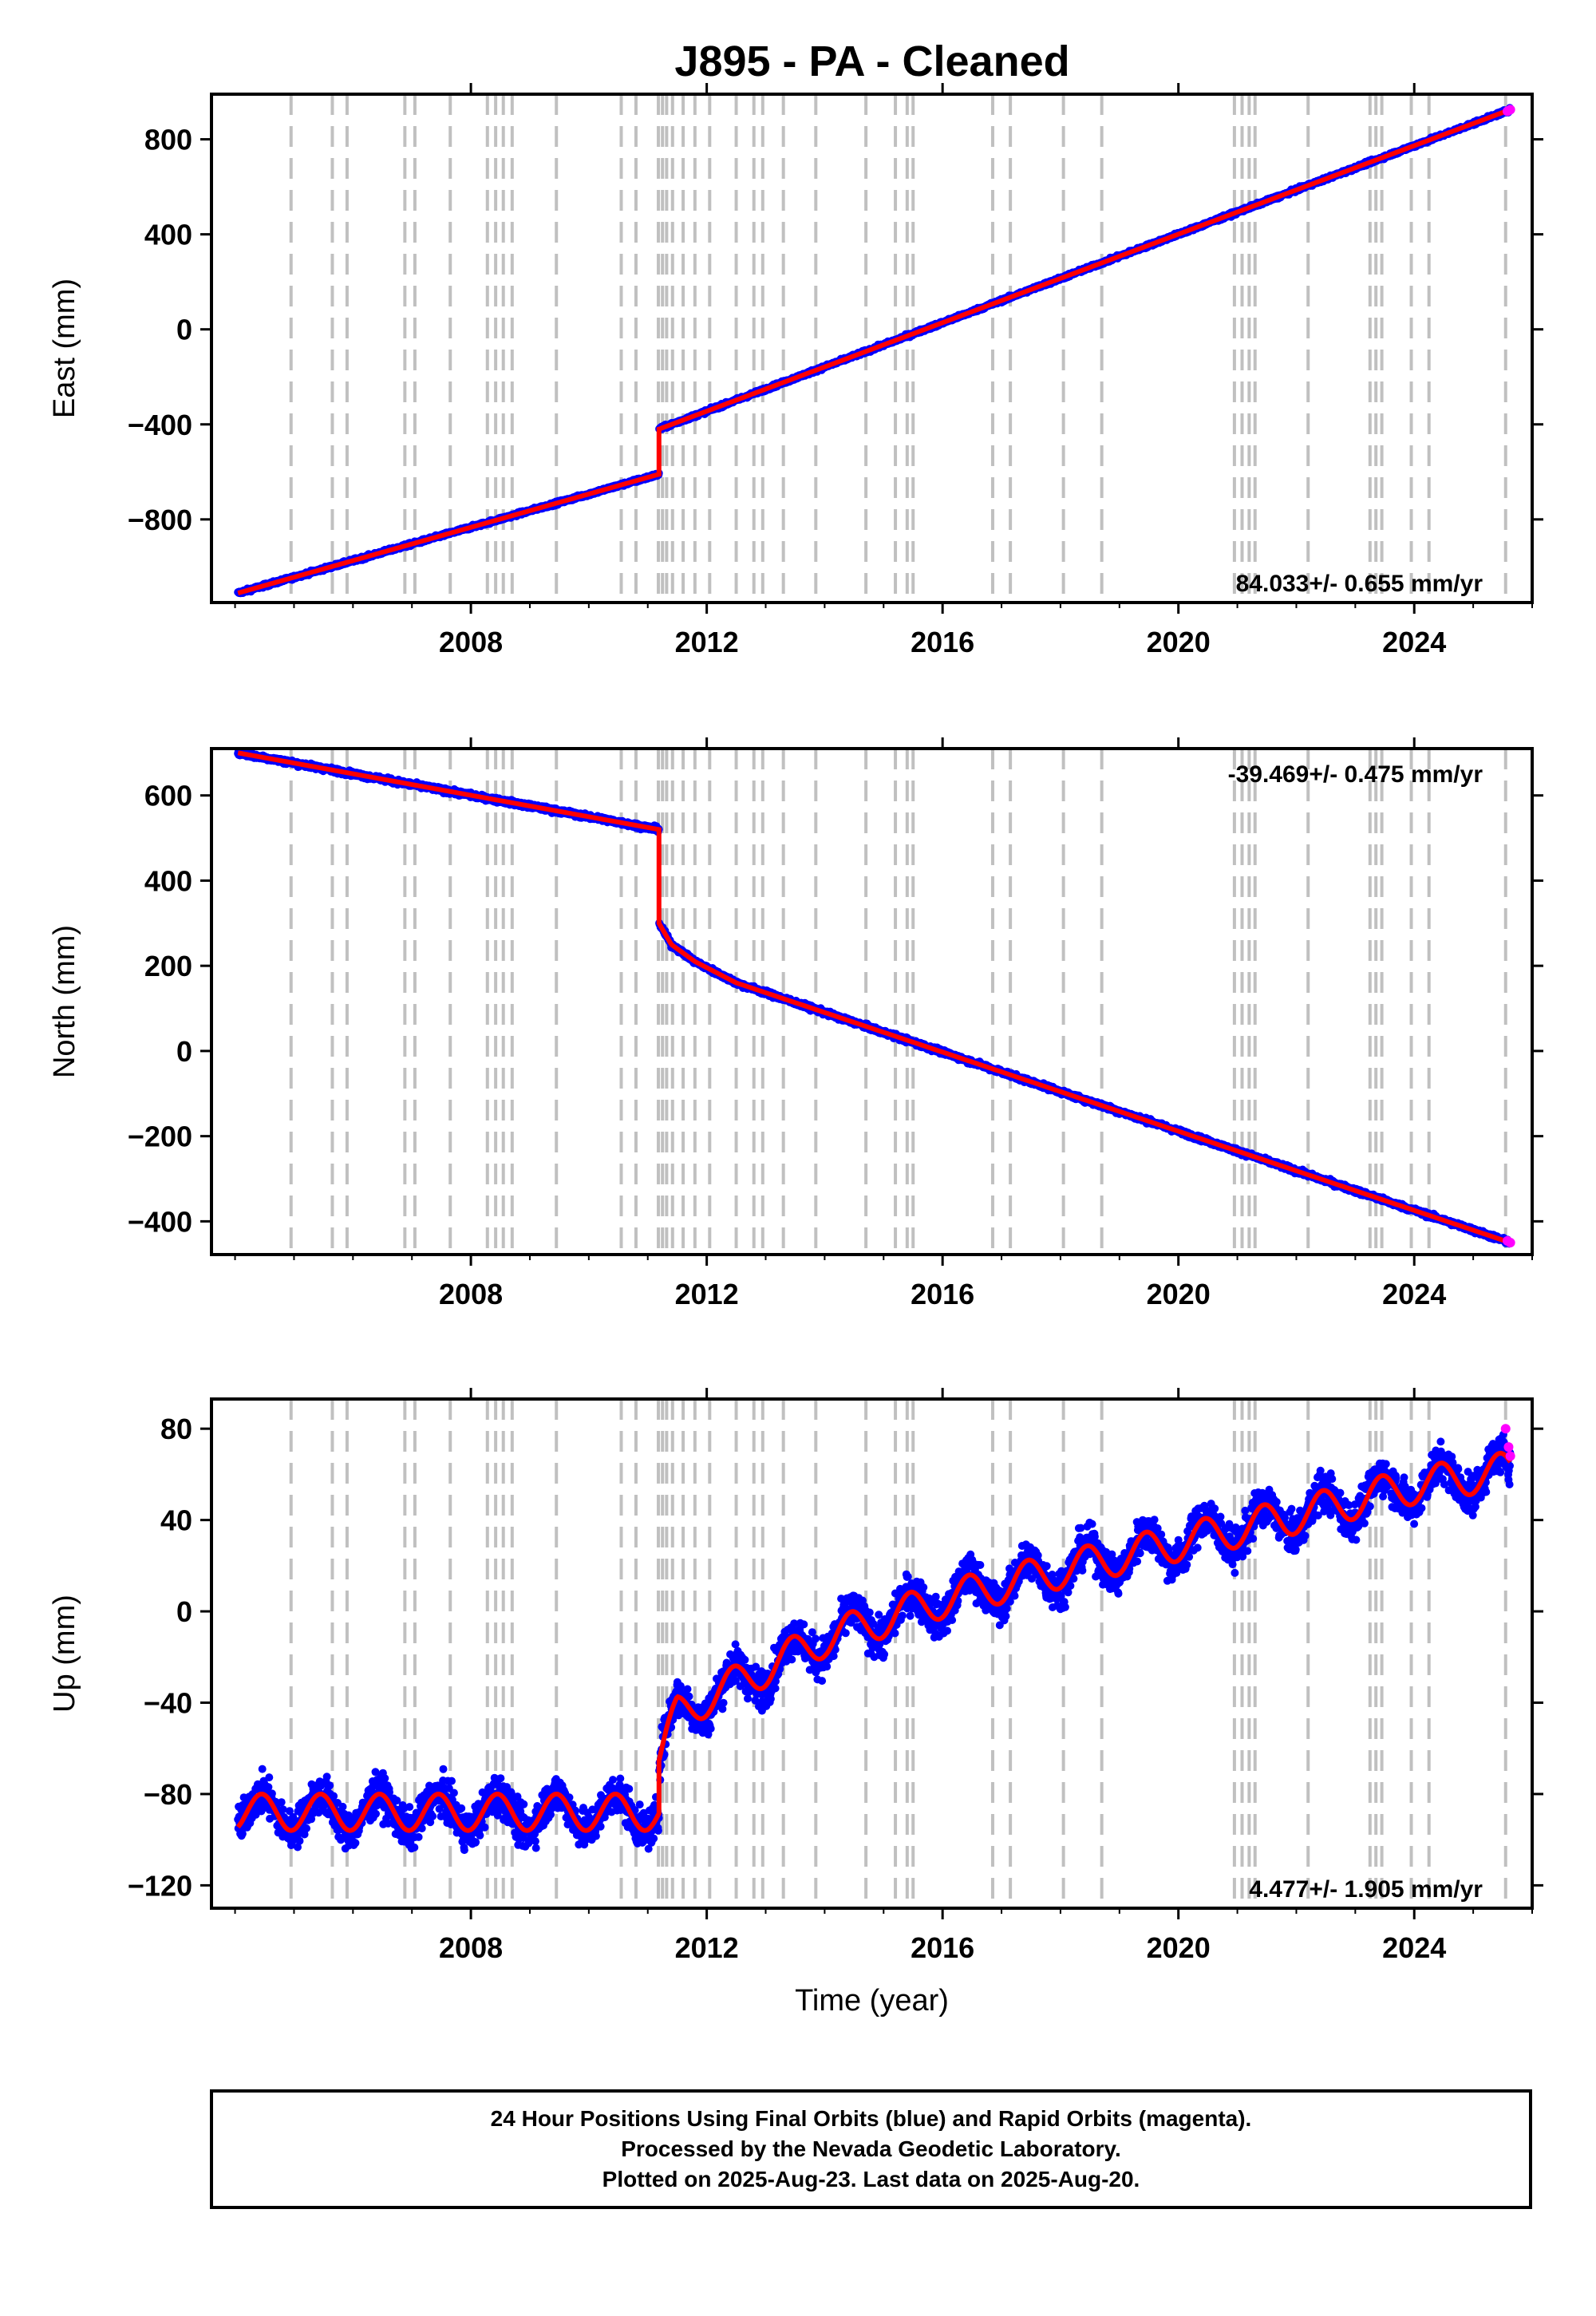 This screenshot has width=1596, height=2316. Describe the element at coordinates (168, 235) in the screenshot. I see `y-tick-label: 400` at that location.